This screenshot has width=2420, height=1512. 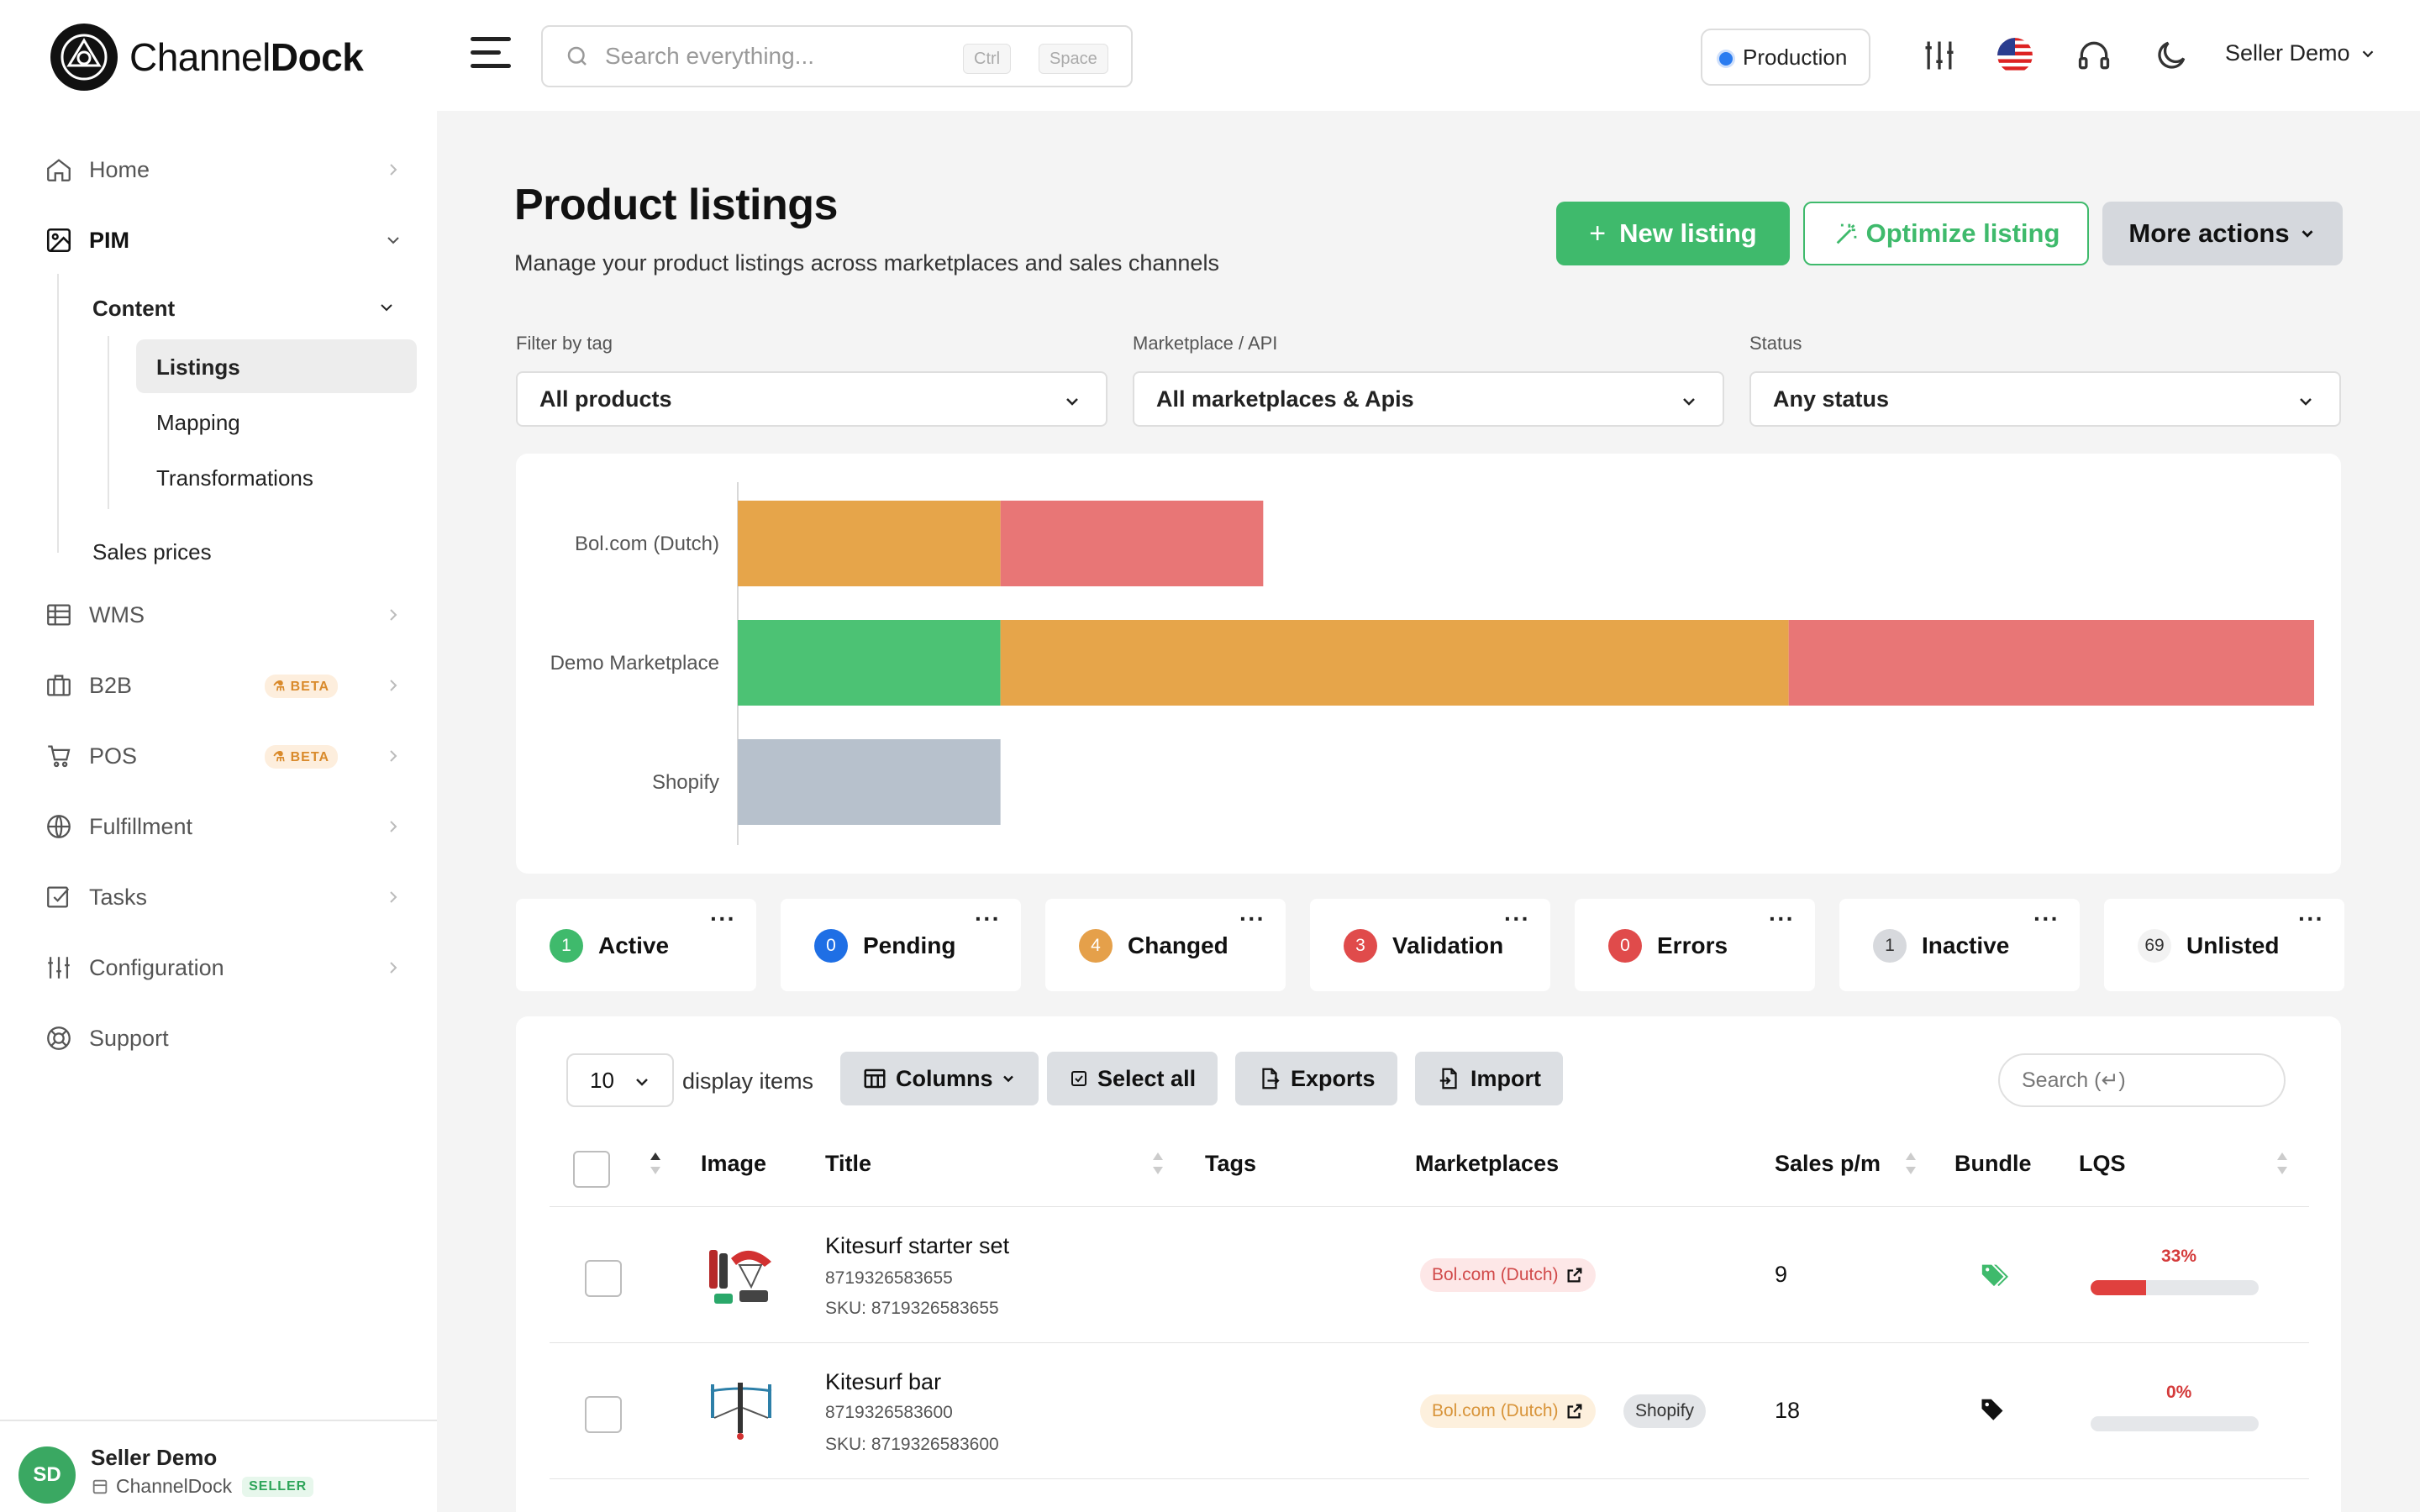 What do you see at coordinates (811, 399) in the screenshot?
I see `filter-tag-select: All products` at bounding box center [811, 399].